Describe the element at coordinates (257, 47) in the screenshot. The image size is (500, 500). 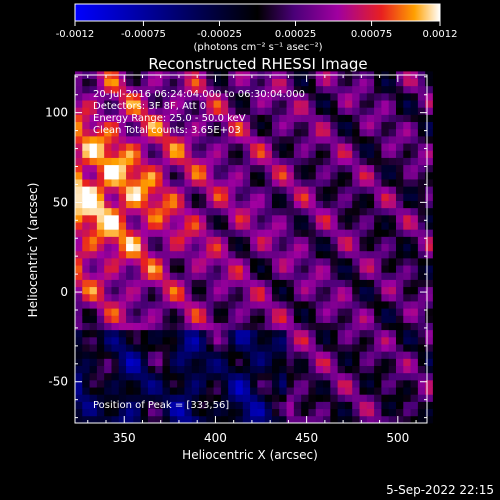
I see `colorbar-unit-label: (photons cm⁻² s⁻¹ asec⁻²)` at that location.